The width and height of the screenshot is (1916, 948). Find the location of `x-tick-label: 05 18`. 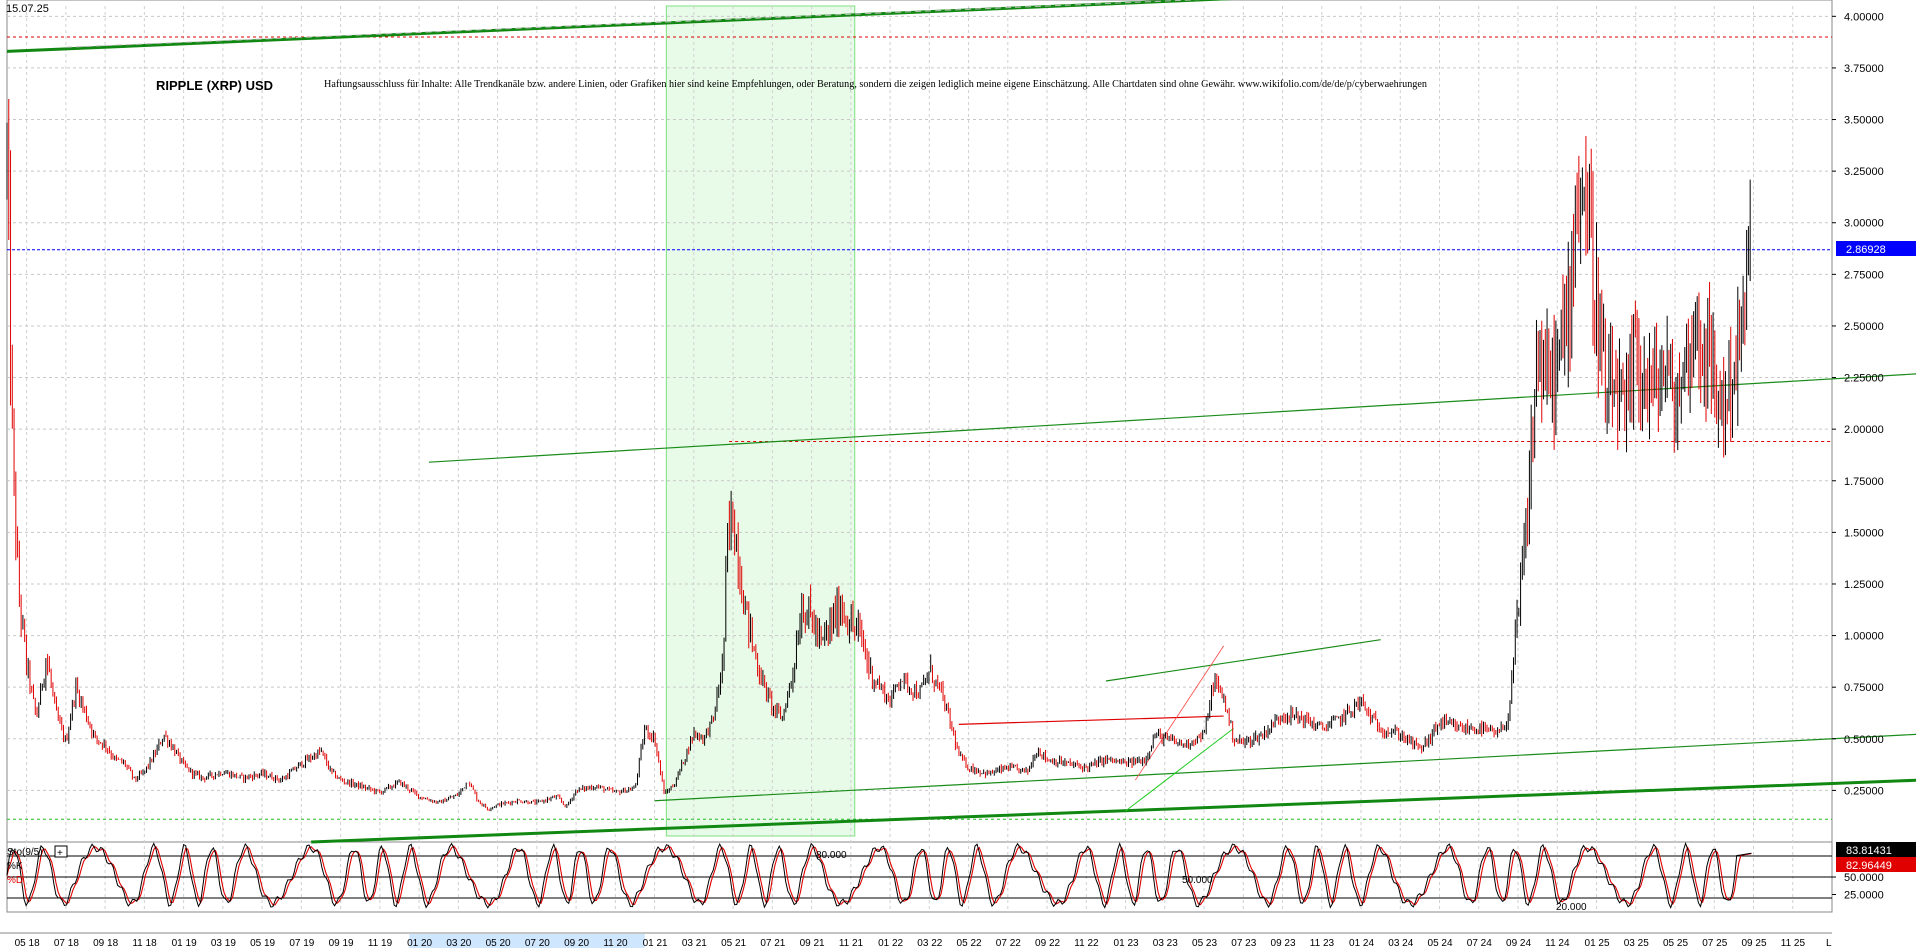

x-tick-label: 05 18 is located at coordinates (27, 943).